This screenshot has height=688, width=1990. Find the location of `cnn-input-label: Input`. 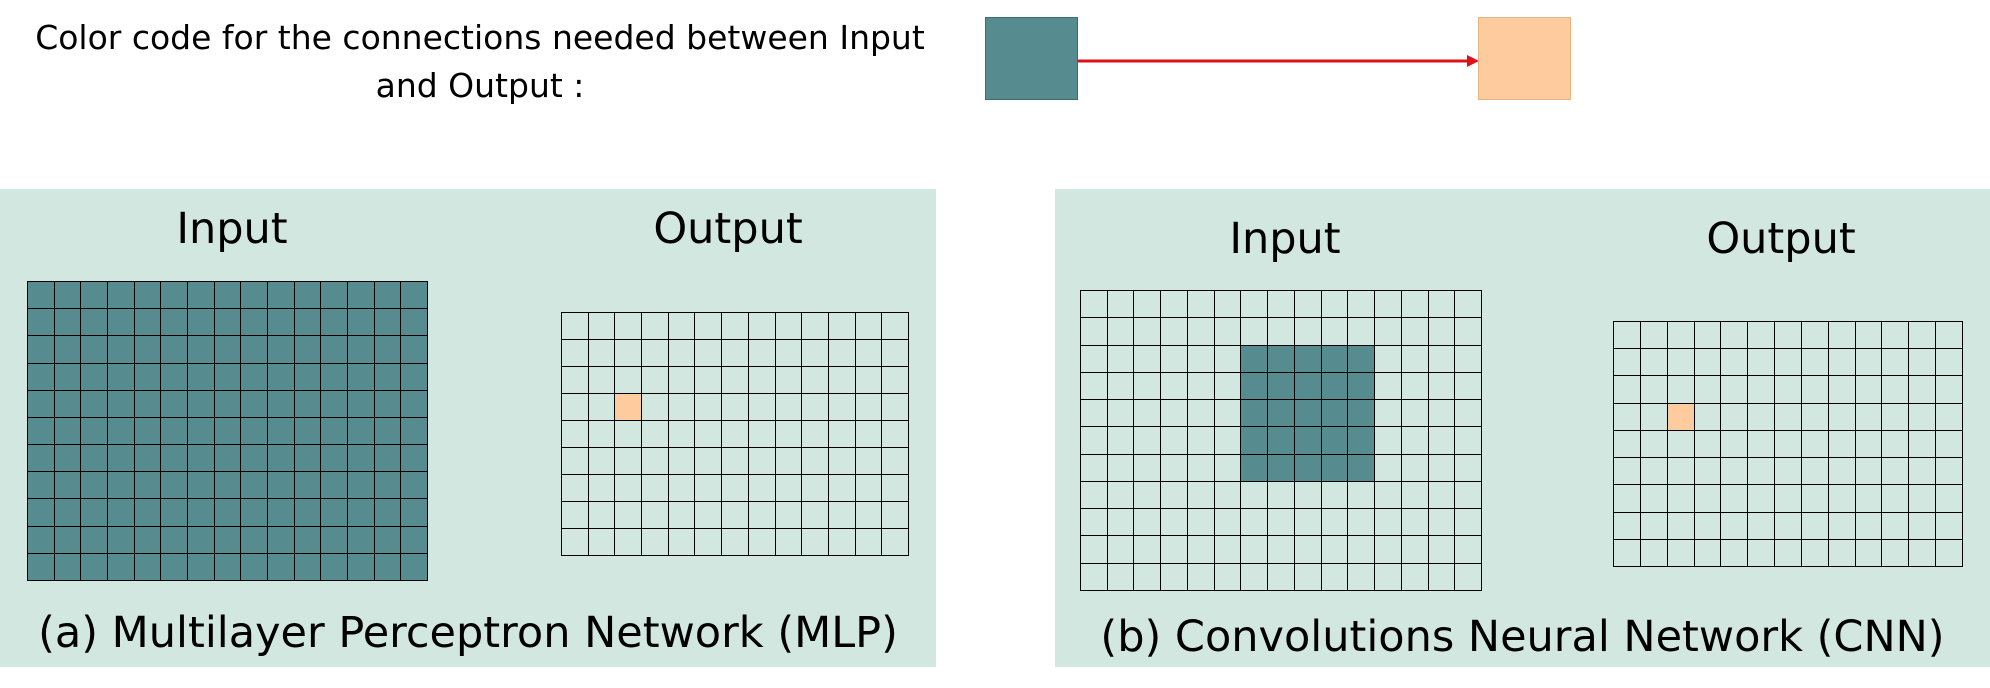

cnn-input-label: Input is located at coordinates (1285, 239).